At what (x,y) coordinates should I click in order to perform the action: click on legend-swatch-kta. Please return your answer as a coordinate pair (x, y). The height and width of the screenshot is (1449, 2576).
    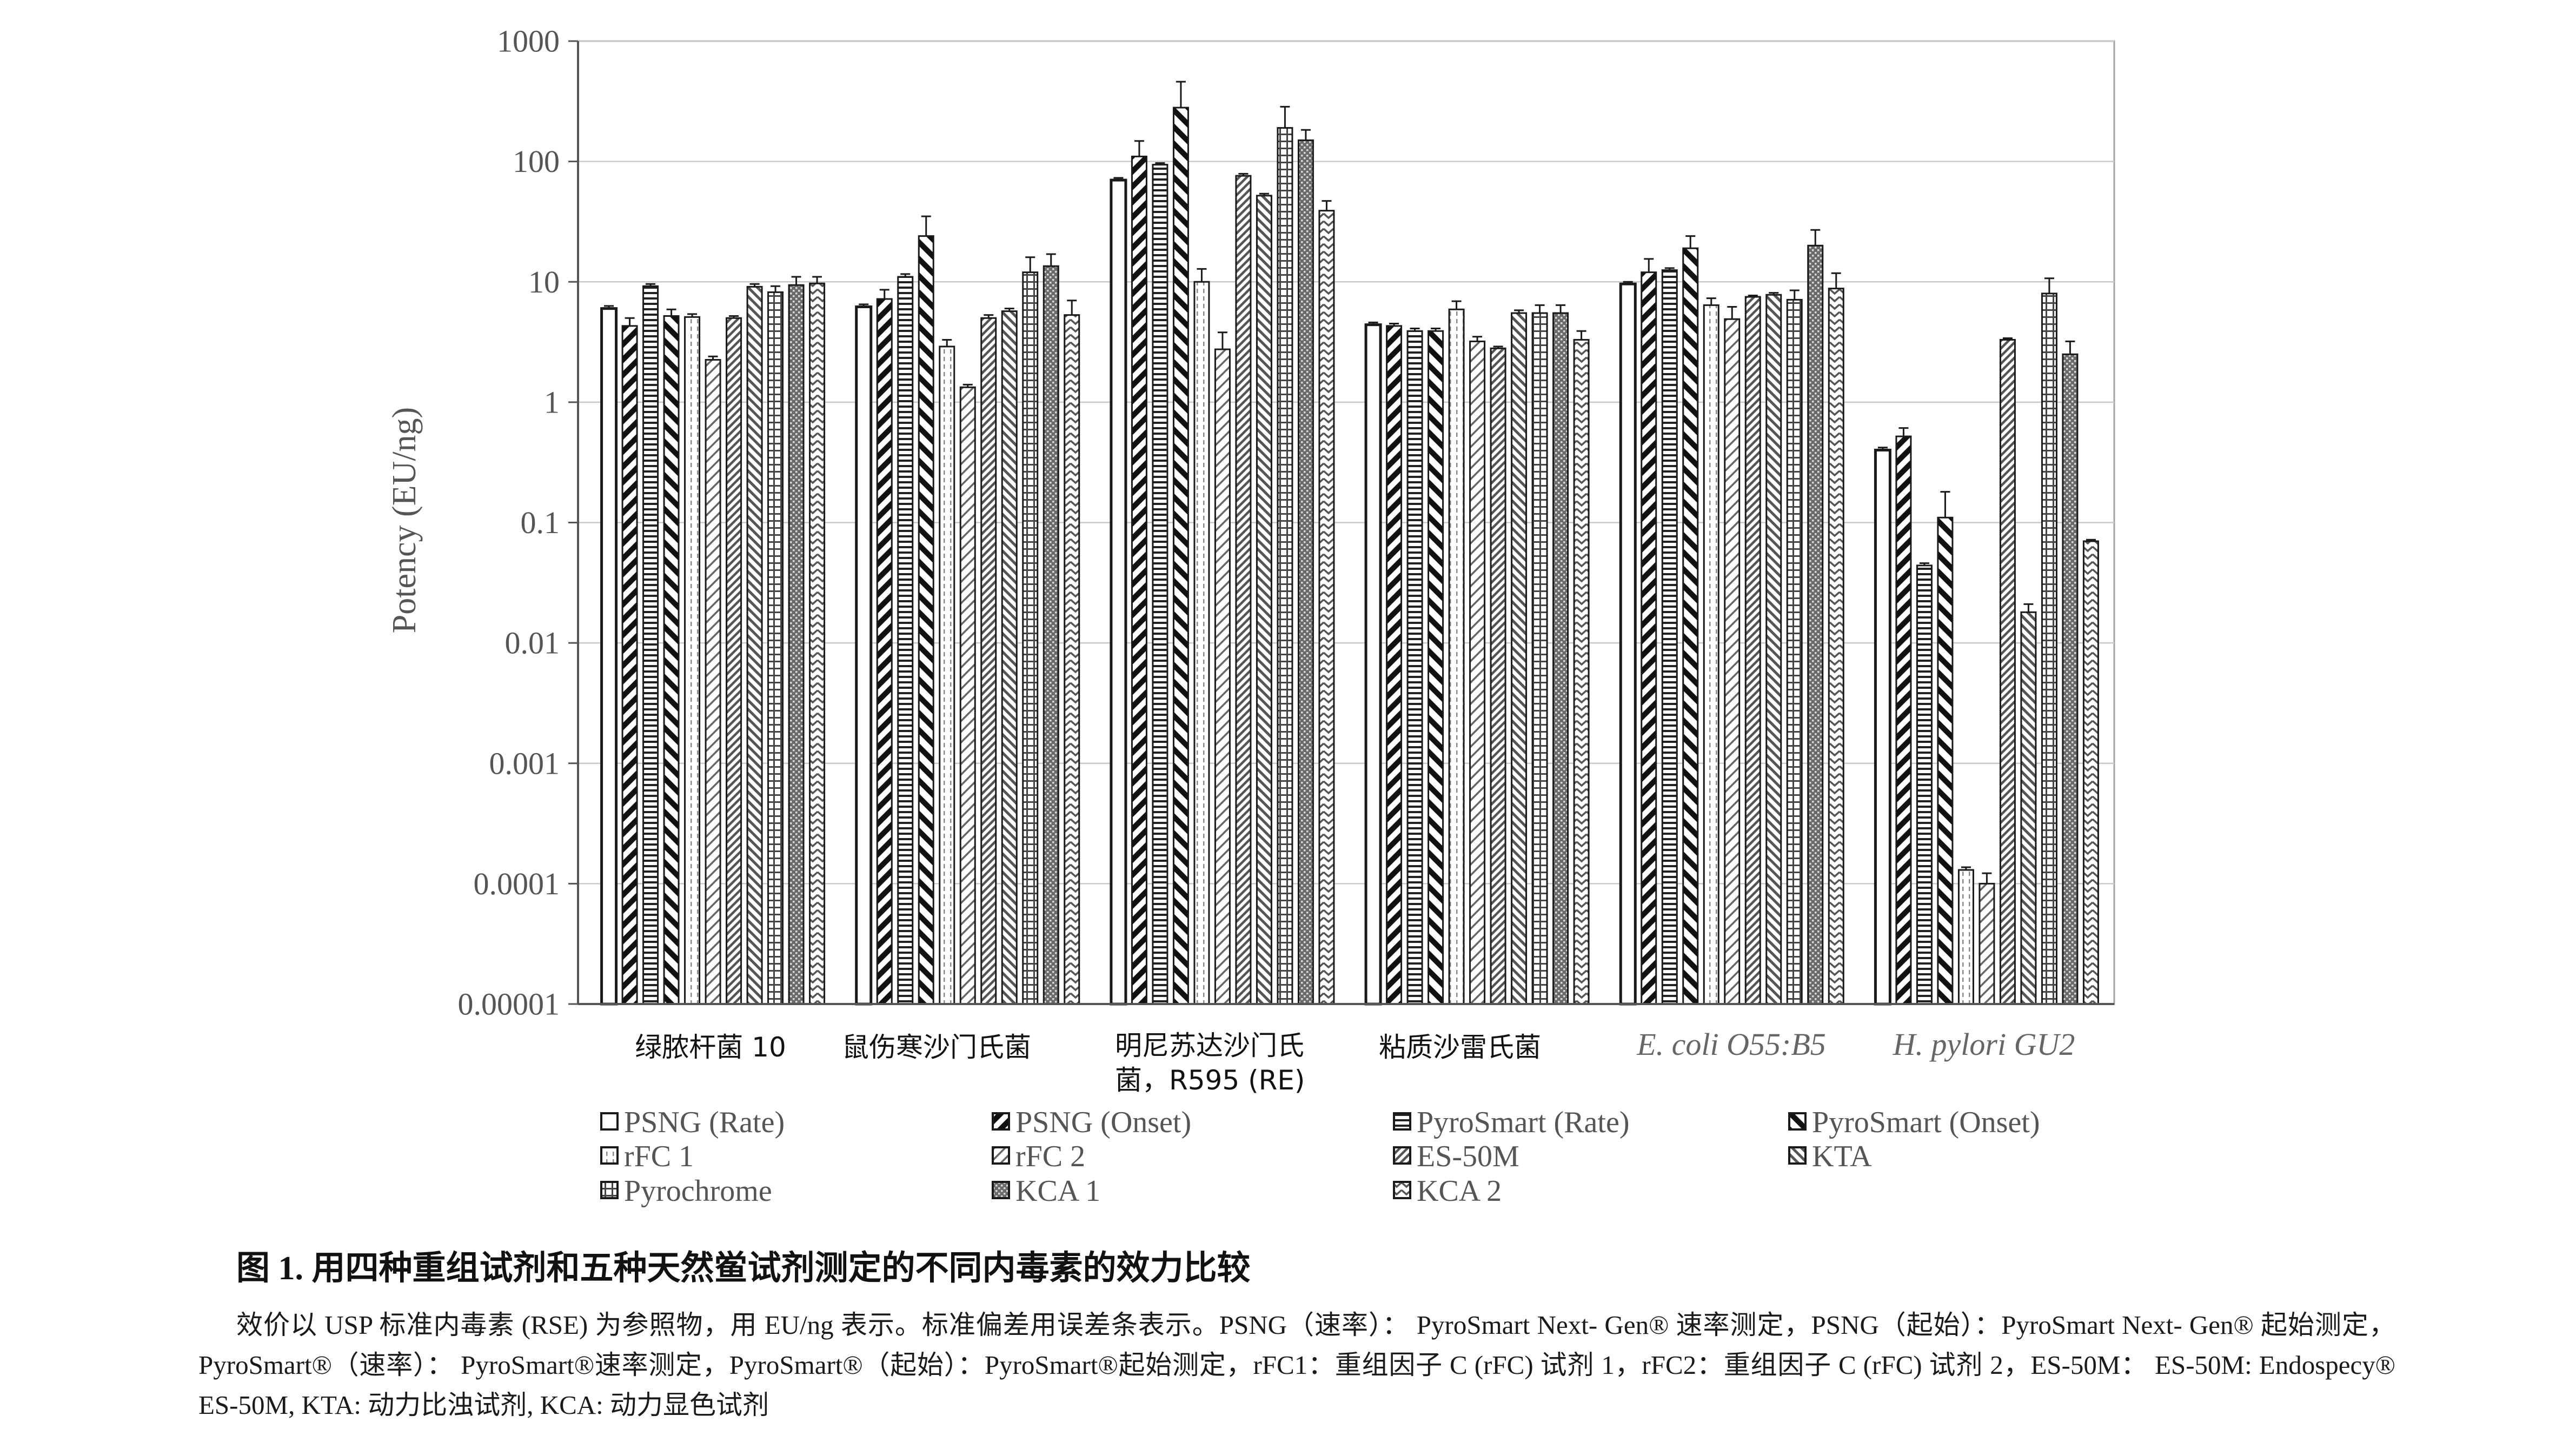
    Looking at the image, I should click on (1797, 1155).